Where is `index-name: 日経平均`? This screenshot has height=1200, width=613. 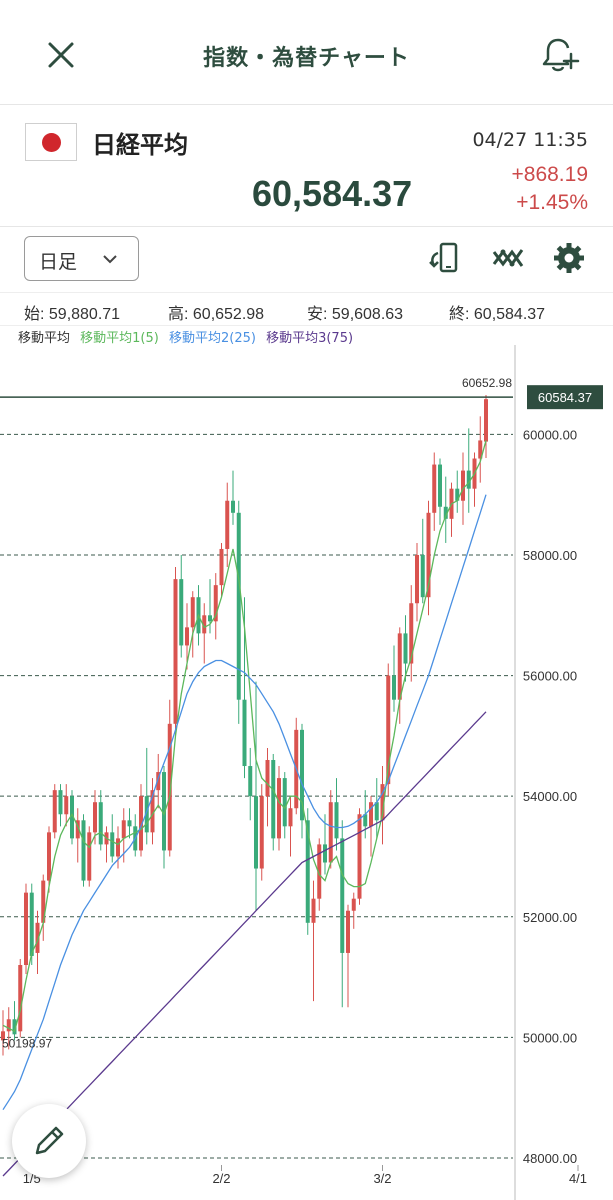 index-name: 日経平均 is located at coordinates (140, 145).